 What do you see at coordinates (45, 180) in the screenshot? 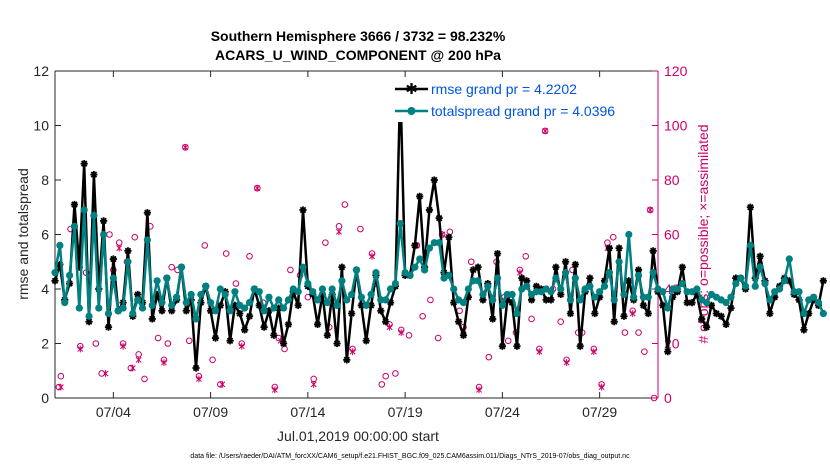
I see `left-y-tick-label: 8` at bounding box center [45, 180].